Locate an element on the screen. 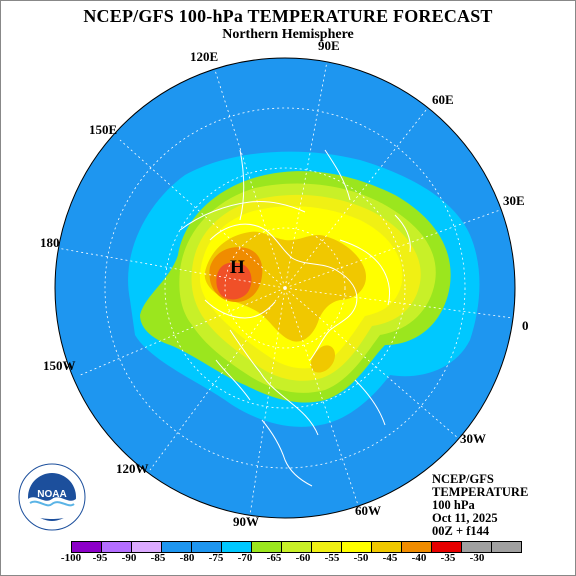 This screenshot has height=576, width=576. lon-label-90e: 90E is located at coordinates (329, 45).